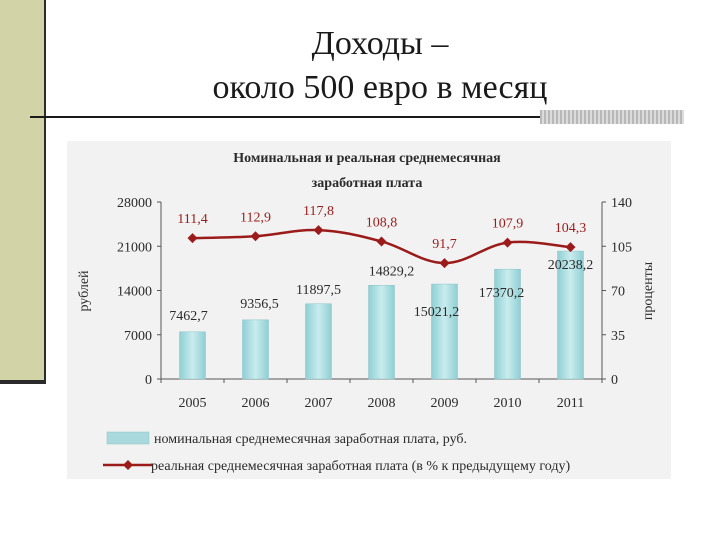 This screenshot has width=720, height=540. What do you see at coordinates (318, 230) in the screenshot?
I see `line-point-2007` at bounding box center [318, 230].